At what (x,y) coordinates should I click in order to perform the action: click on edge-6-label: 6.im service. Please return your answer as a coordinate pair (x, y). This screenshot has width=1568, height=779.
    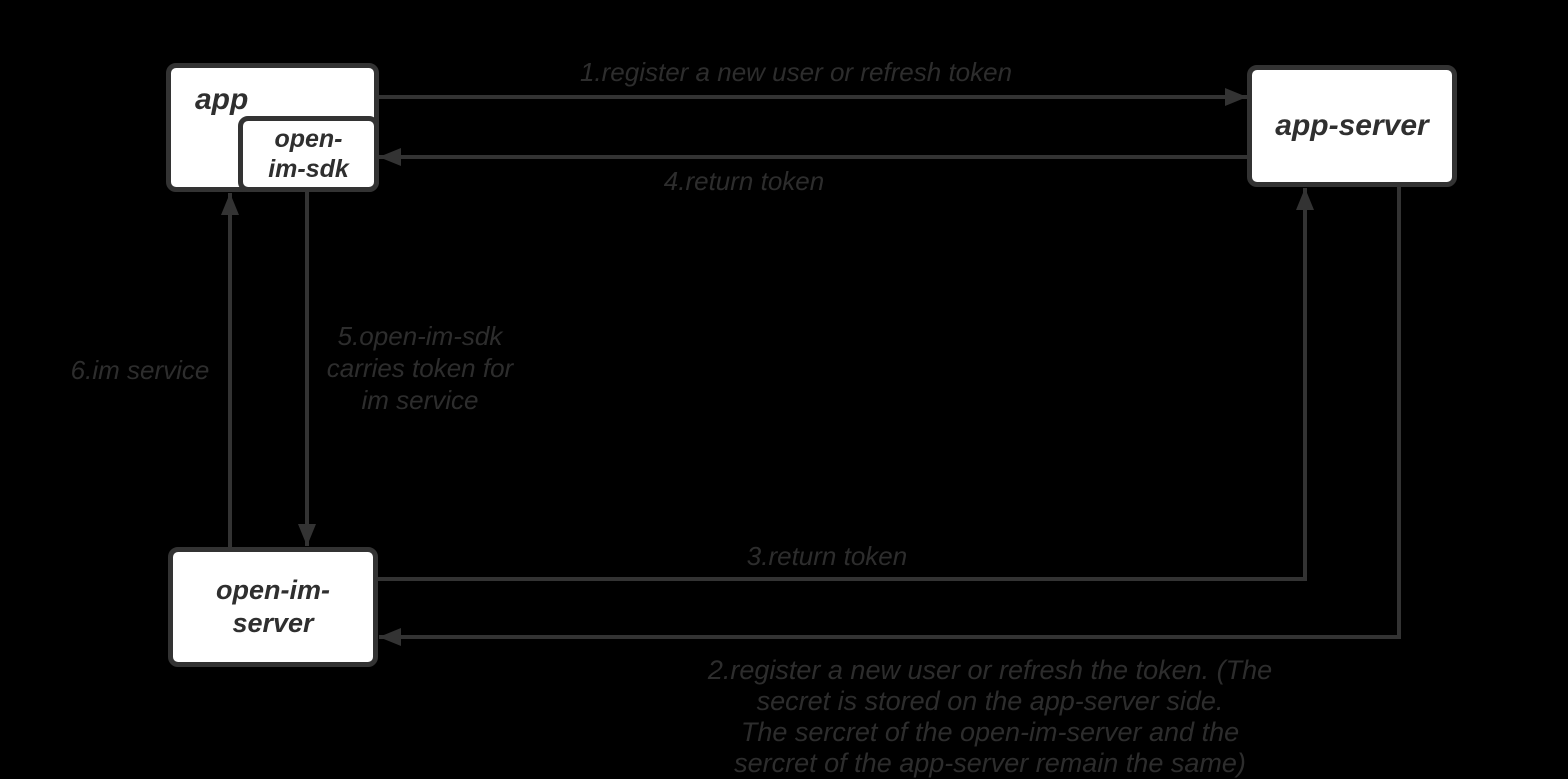
    Looking at the image, I should click on (140, 370).